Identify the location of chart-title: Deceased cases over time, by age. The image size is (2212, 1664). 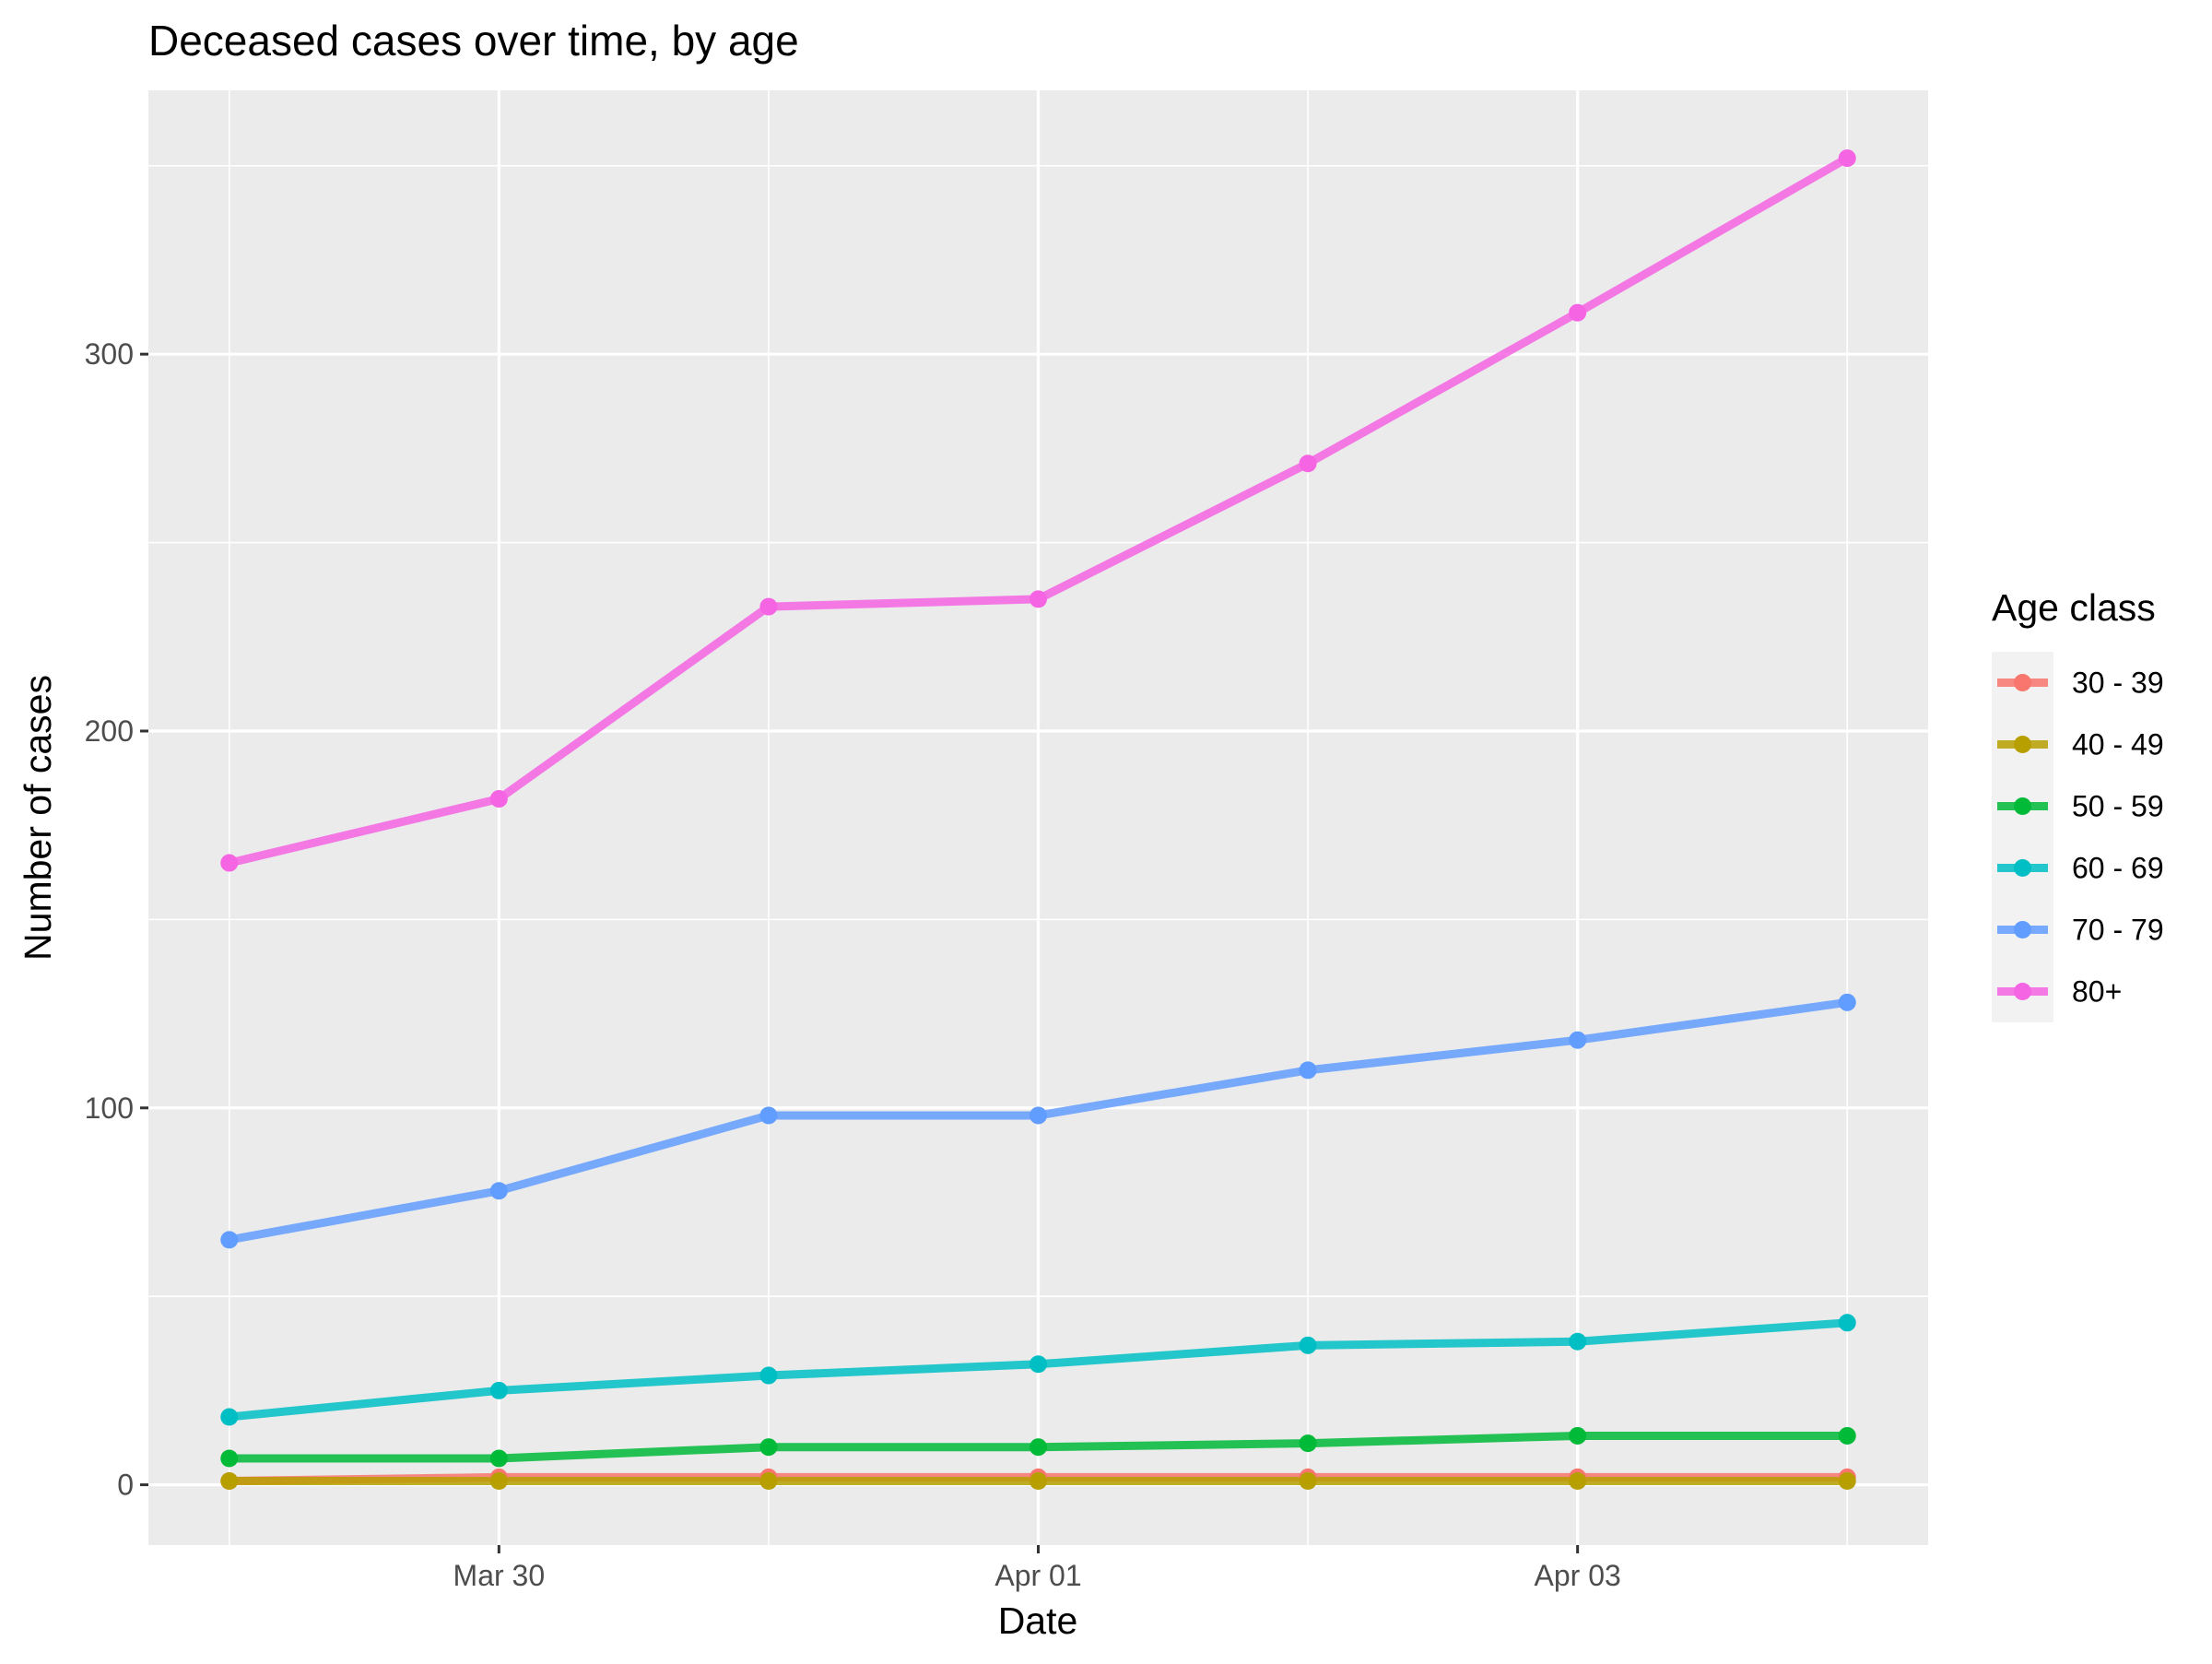
(473, 41).